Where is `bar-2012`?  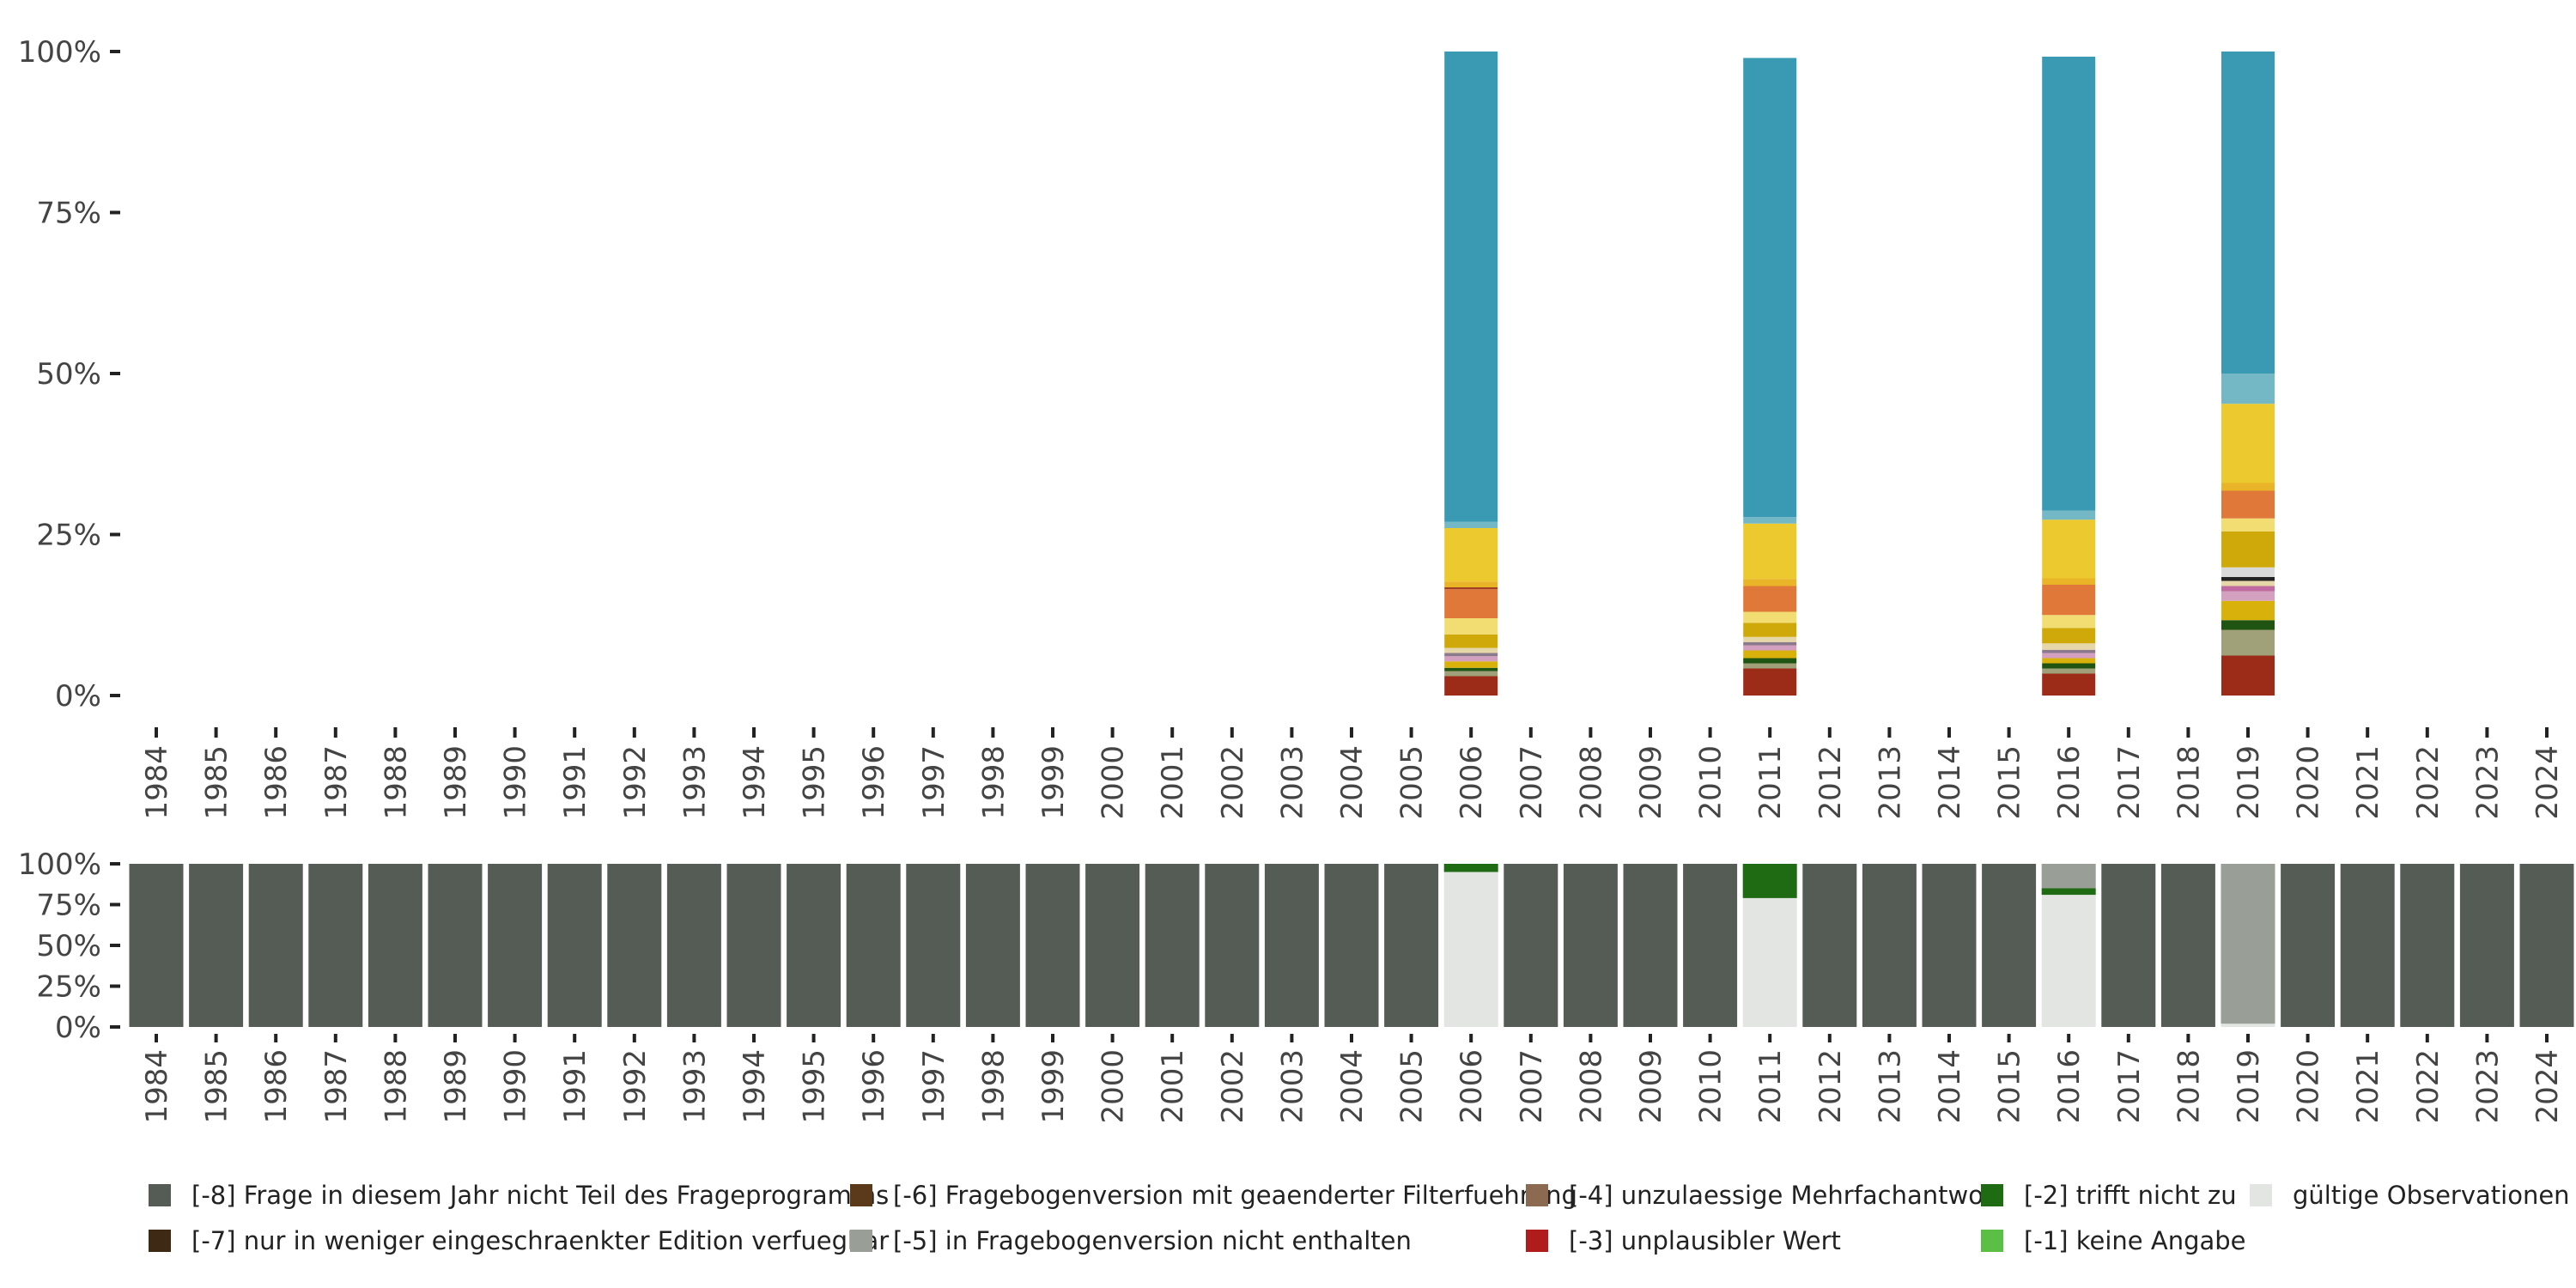
bar-2012 is located at coordinates (1829, 946).